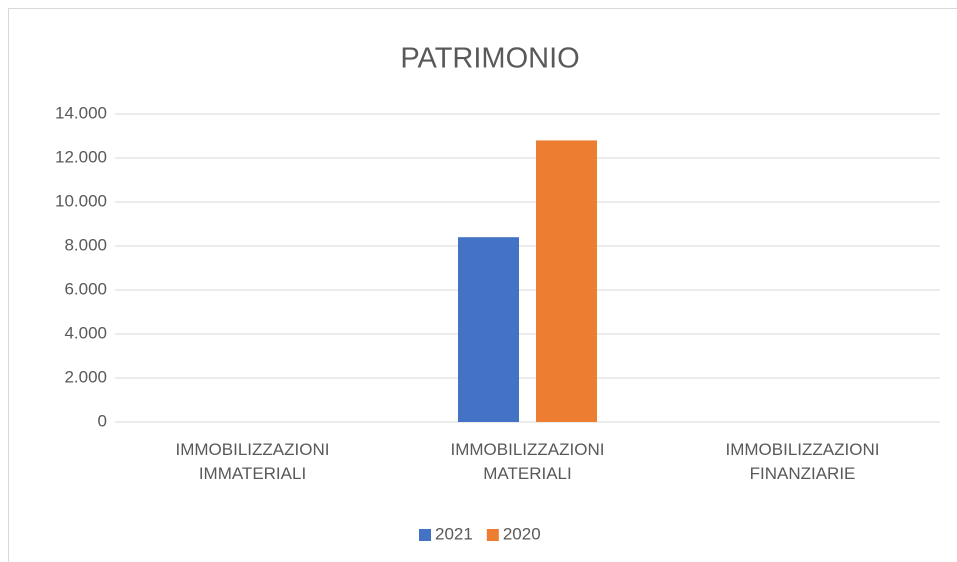  I want to click on y-tick-label: 10.000, so click(81, 200).